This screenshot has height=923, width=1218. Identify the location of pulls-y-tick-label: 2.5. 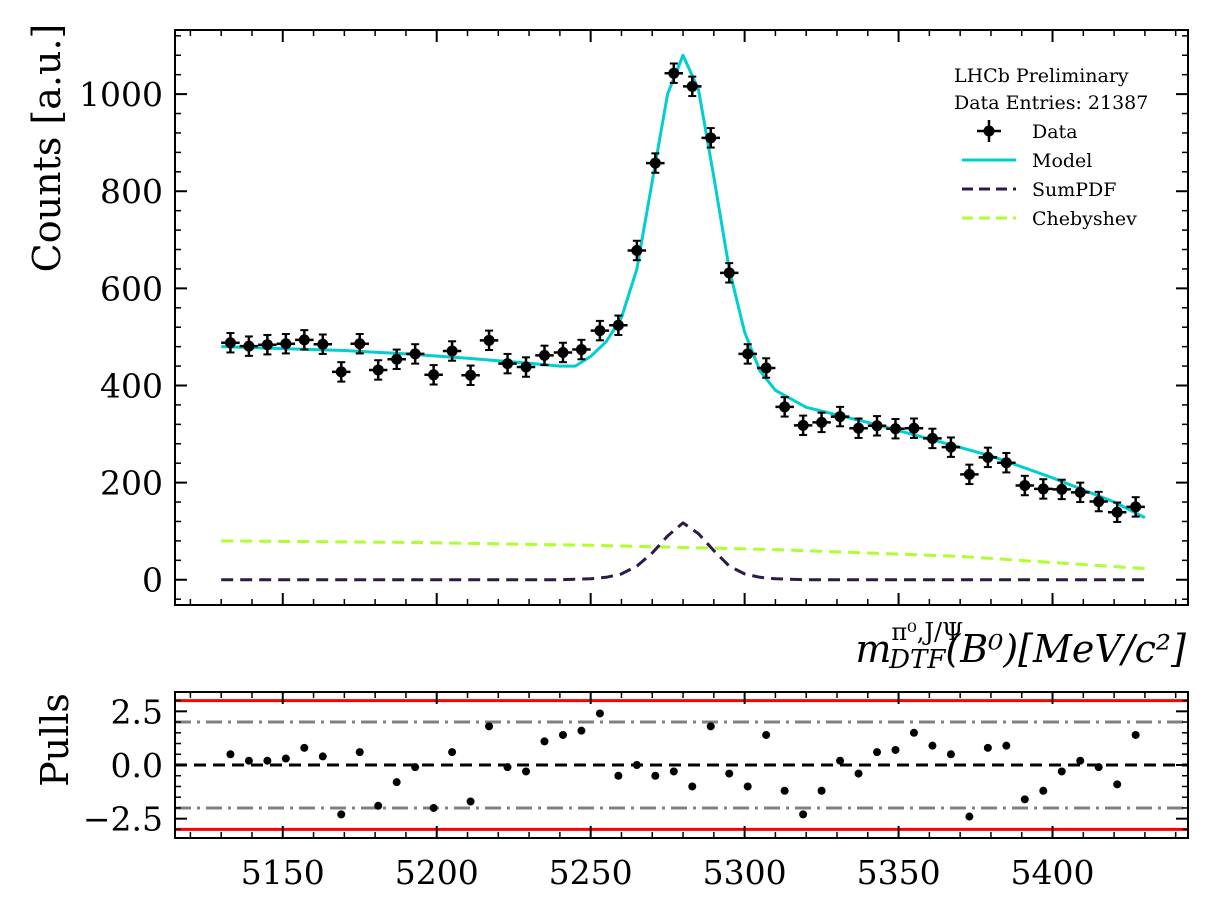
(137, 711).